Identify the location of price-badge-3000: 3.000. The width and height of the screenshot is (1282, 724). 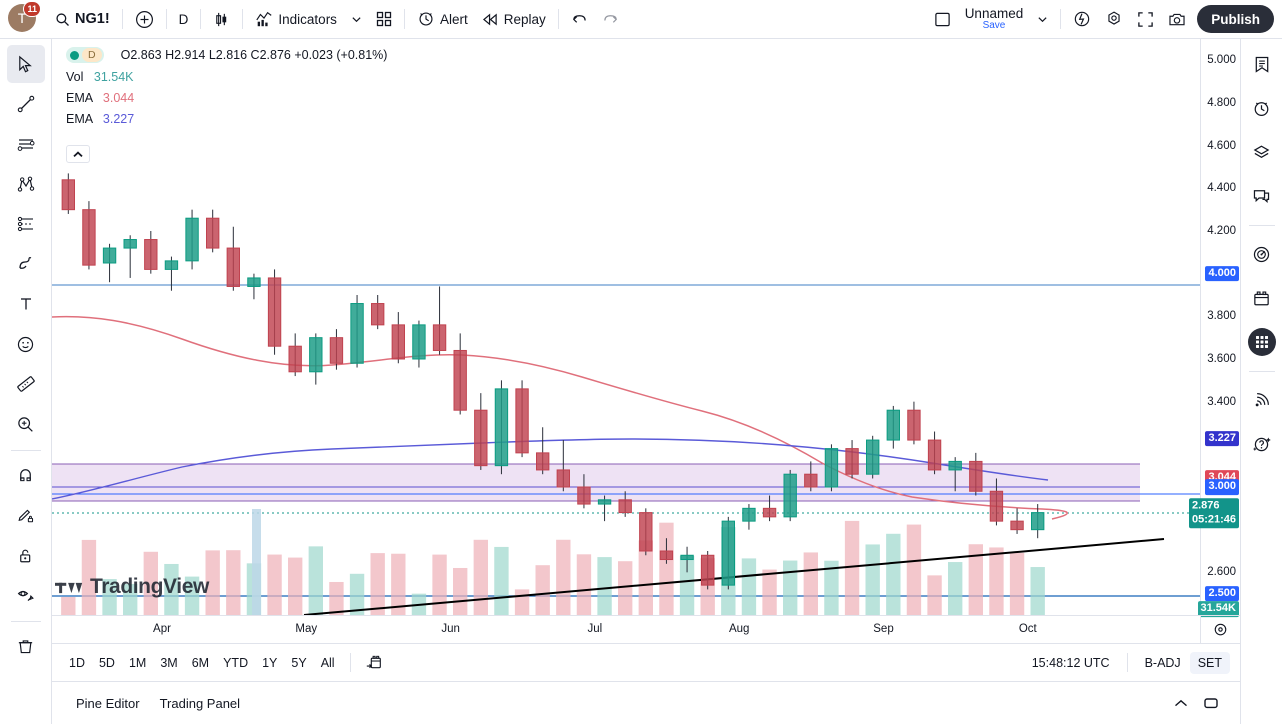
(1222, 487).